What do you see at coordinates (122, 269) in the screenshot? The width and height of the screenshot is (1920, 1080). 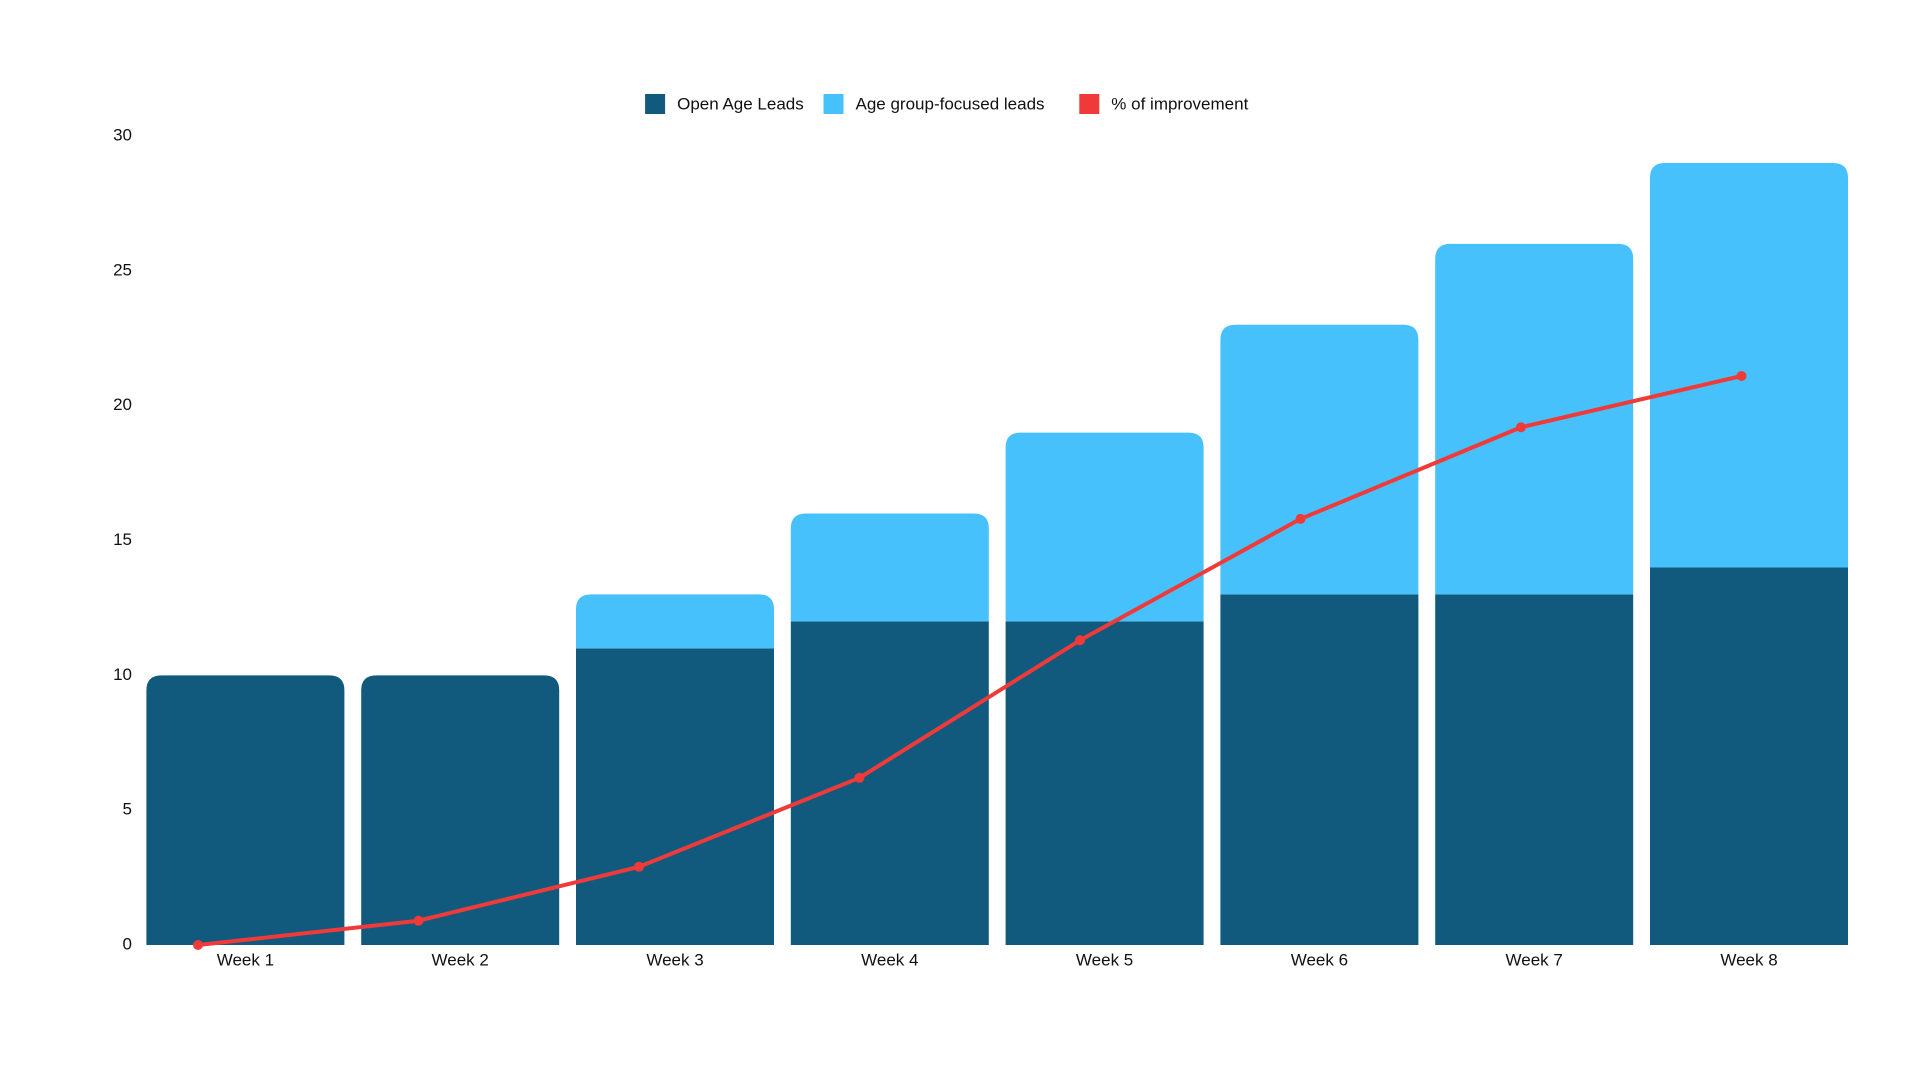 I see `y-tick-label: 25` at bounding box center [122, 269].